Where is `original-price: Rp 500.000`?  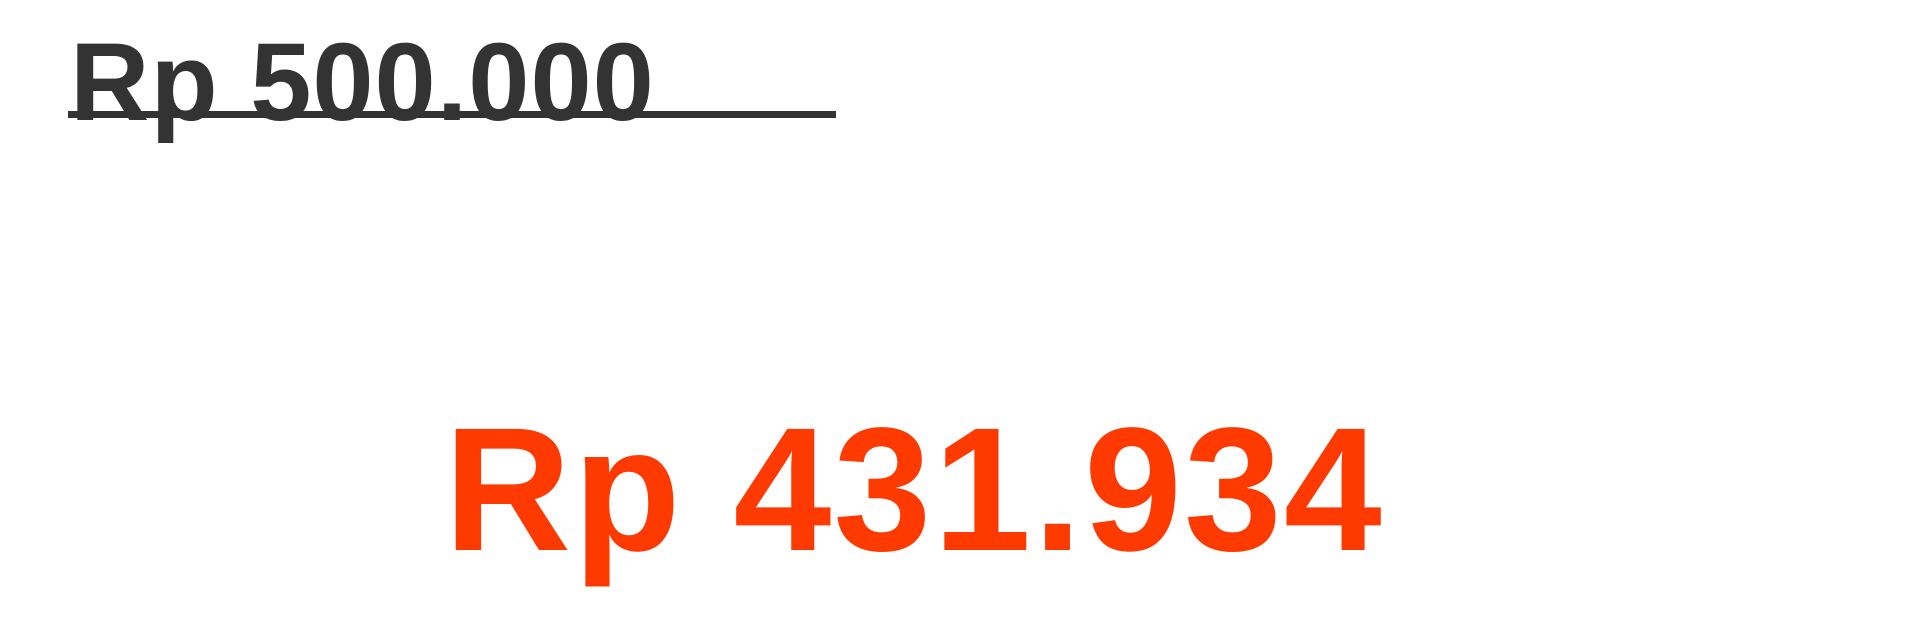
original-price: Rp 500.000 is located at coordinates (362, 82).